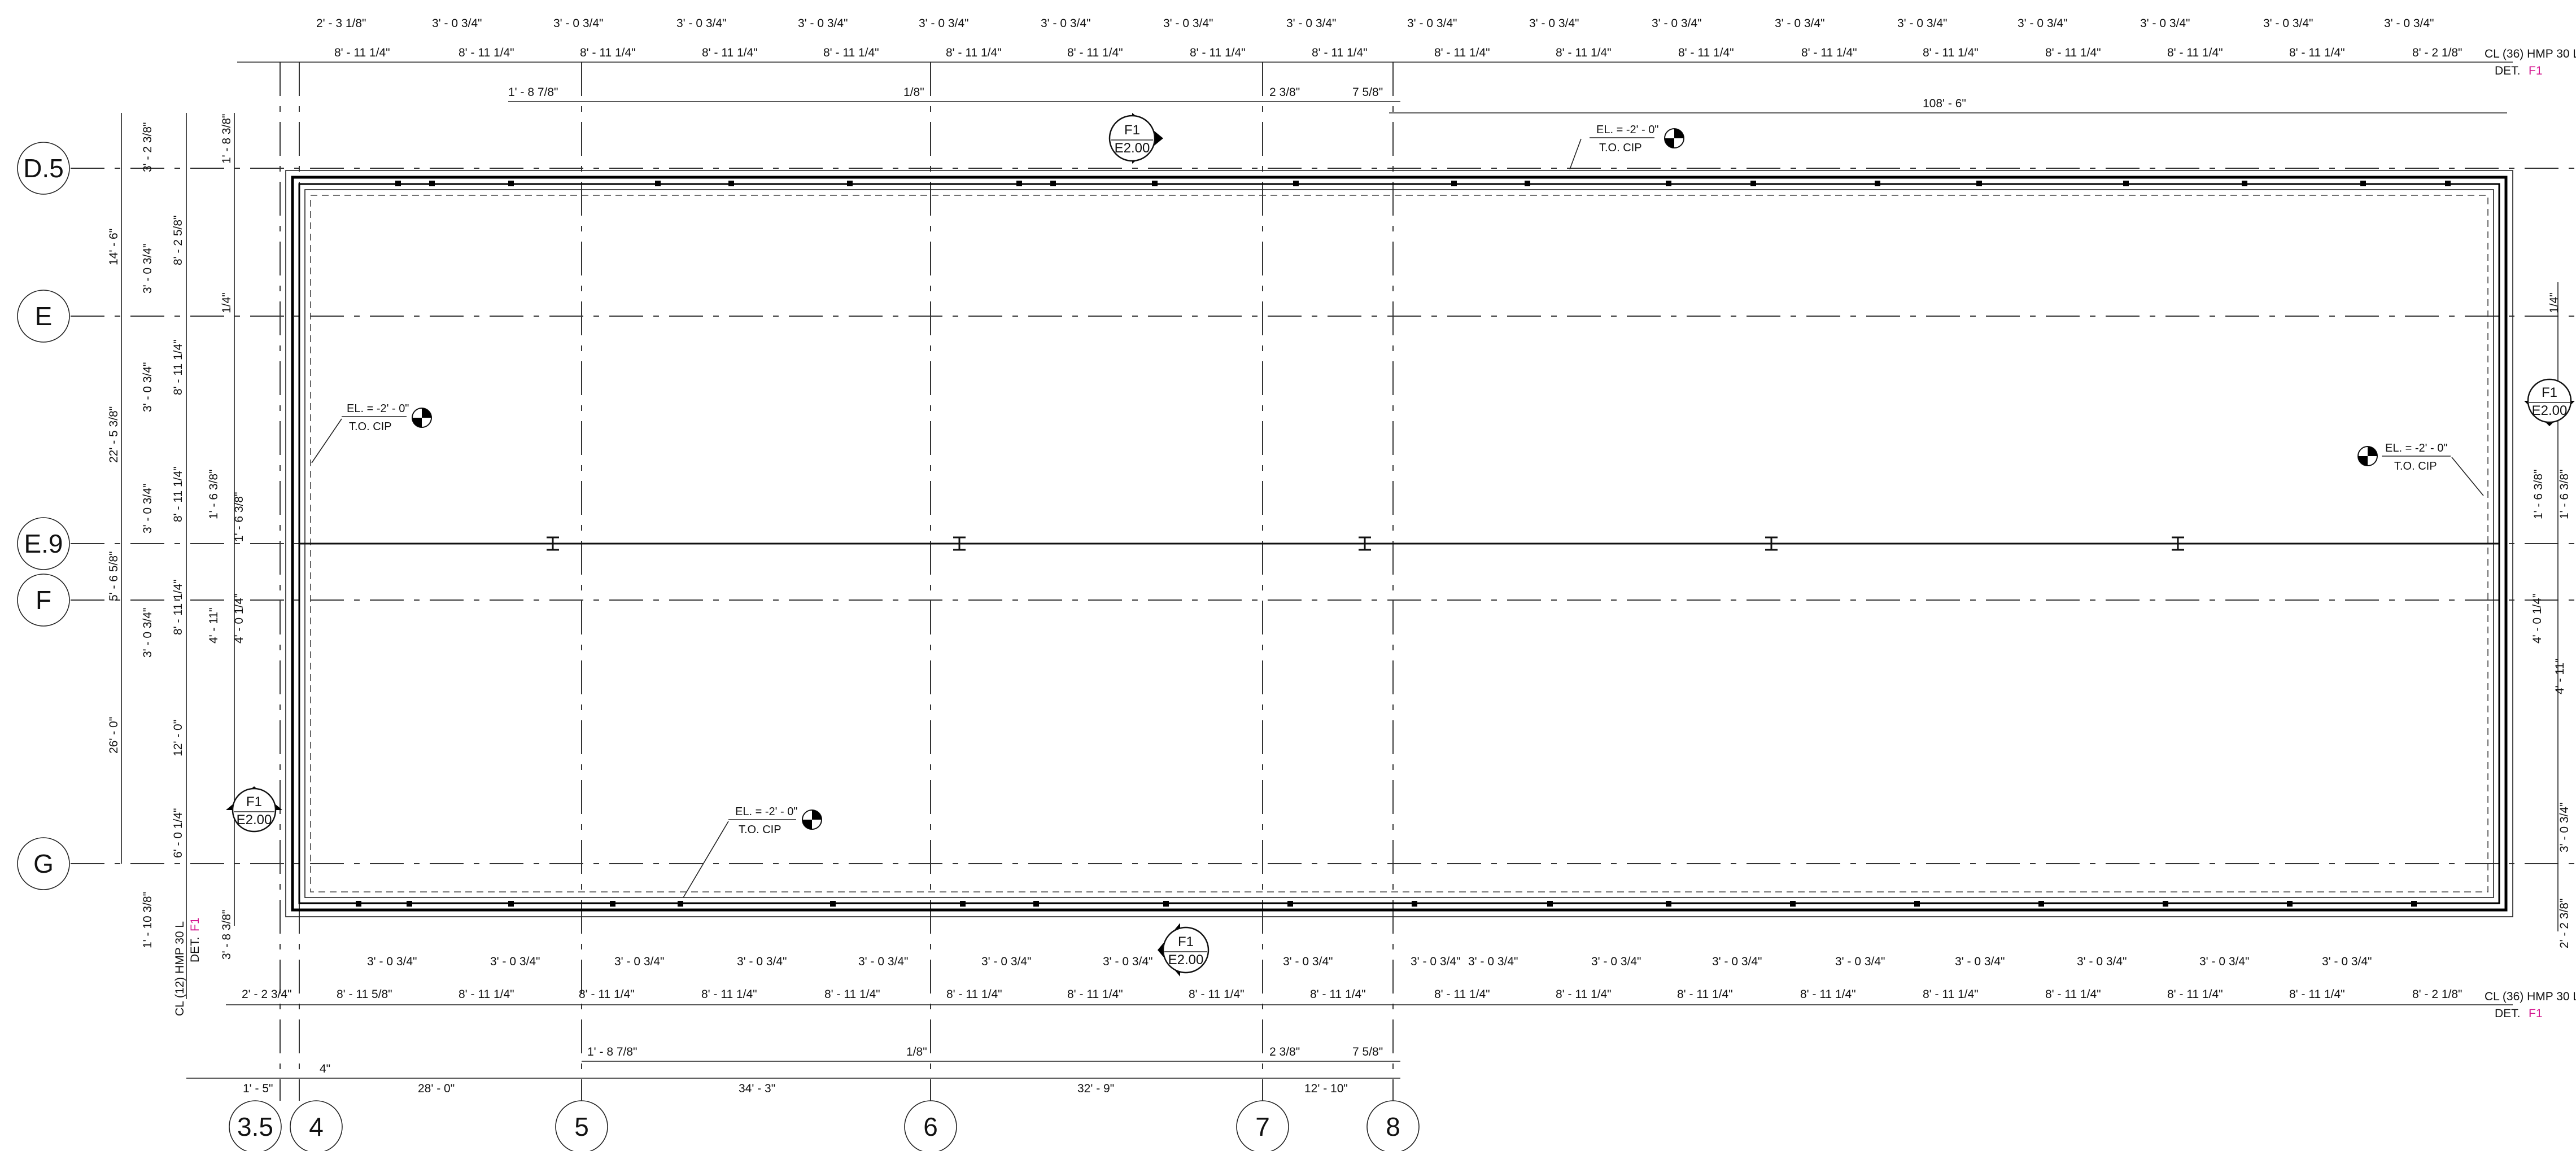 The height and width of the screenshot is (1151, 2576). I want to click on svg-text: D.5, so click(43, 168).